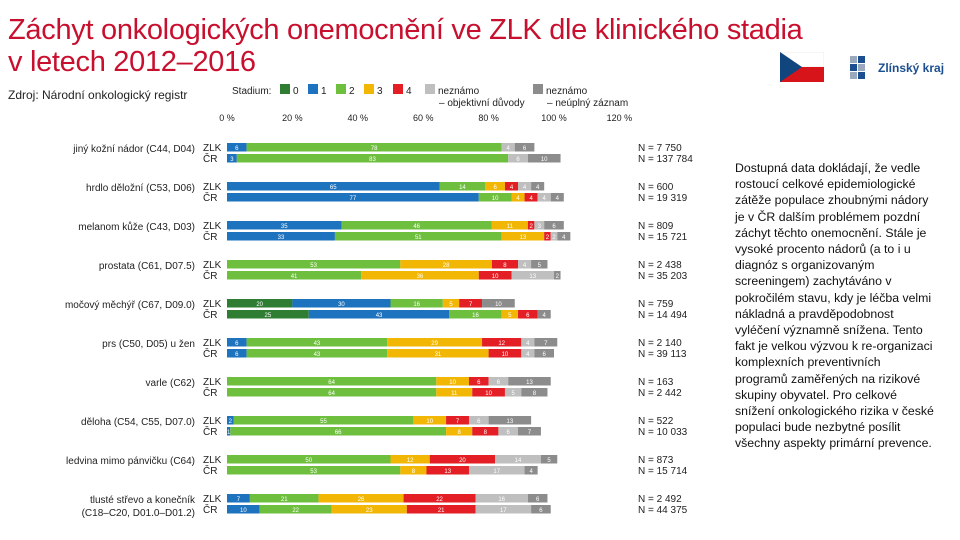 The height and width of the screenshot is (540, 960). What do you see at coordinates (294, 277) in the screenshot?
I see `data-label: 41` at bounding box center [294, 277].